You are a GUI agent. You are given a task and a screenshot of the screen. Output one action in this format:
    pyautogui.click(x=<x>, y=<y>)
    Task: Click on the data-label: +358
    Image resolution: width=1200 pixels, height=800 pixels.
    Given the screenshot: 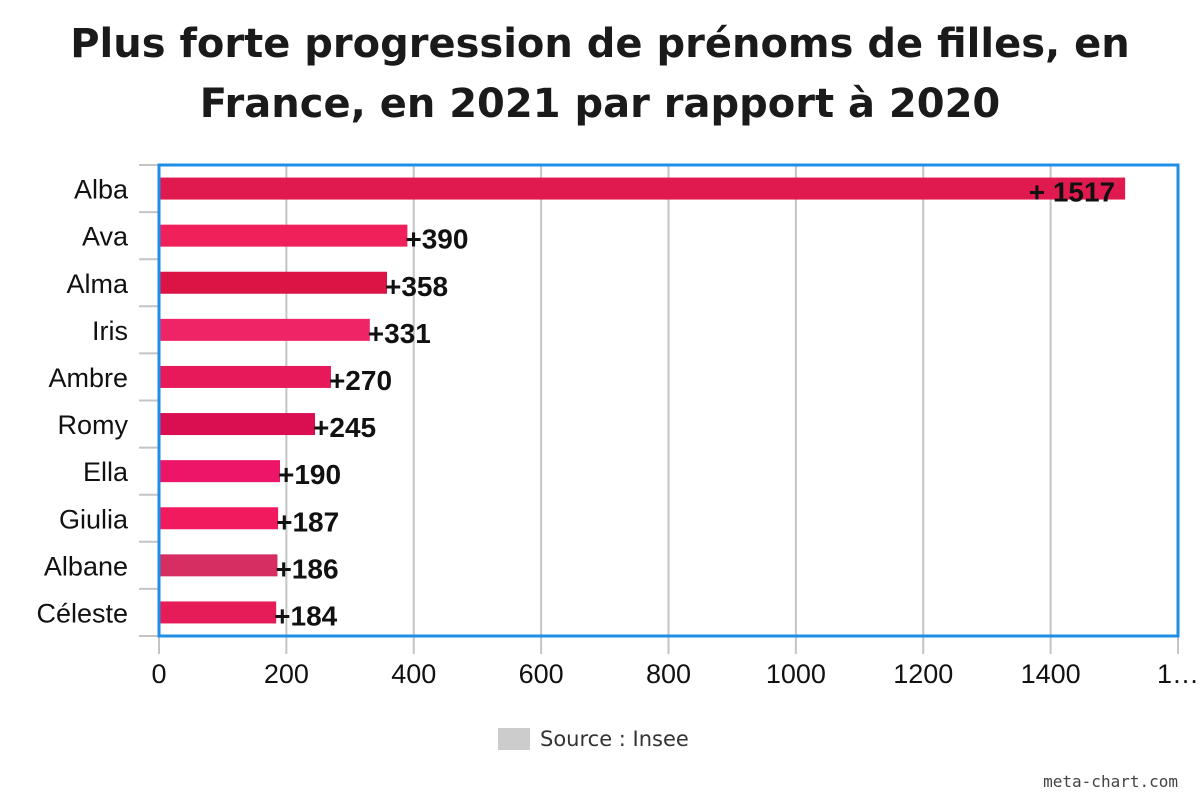 What is the action you would take?
    pyautogui.click(x=416, y=286)
    